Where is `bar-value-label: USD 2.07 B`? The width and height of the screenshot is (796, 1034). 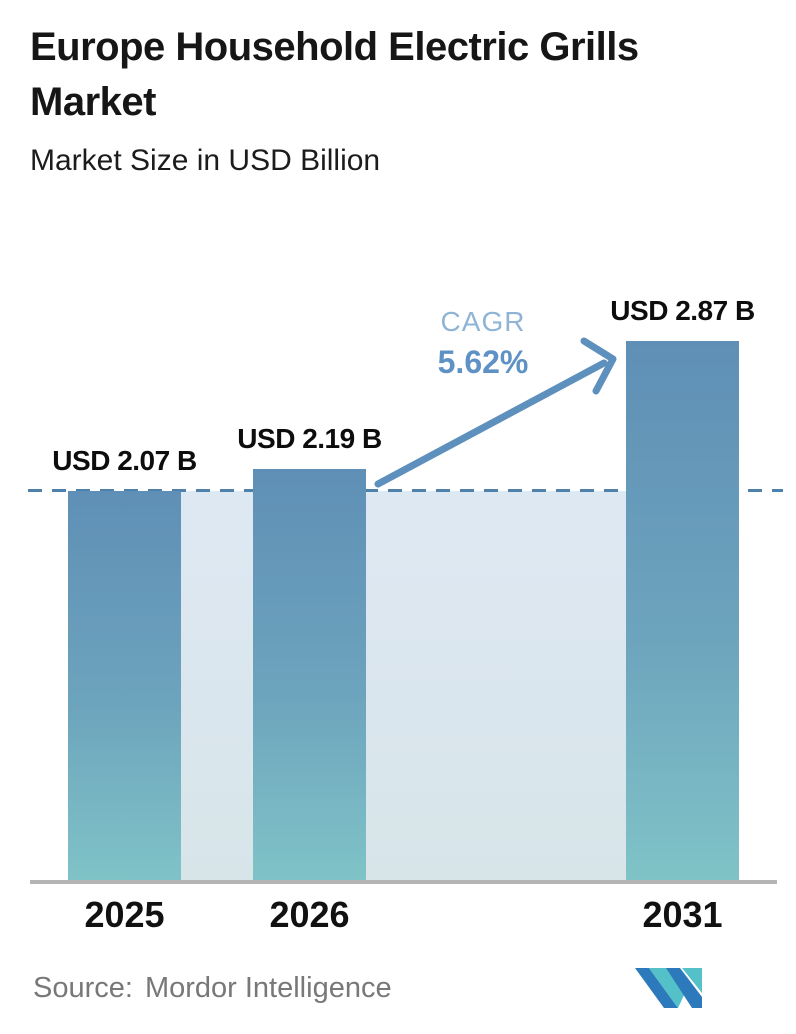
bar-value-label: USD 2.07 B is located at coordinates (124, 460).